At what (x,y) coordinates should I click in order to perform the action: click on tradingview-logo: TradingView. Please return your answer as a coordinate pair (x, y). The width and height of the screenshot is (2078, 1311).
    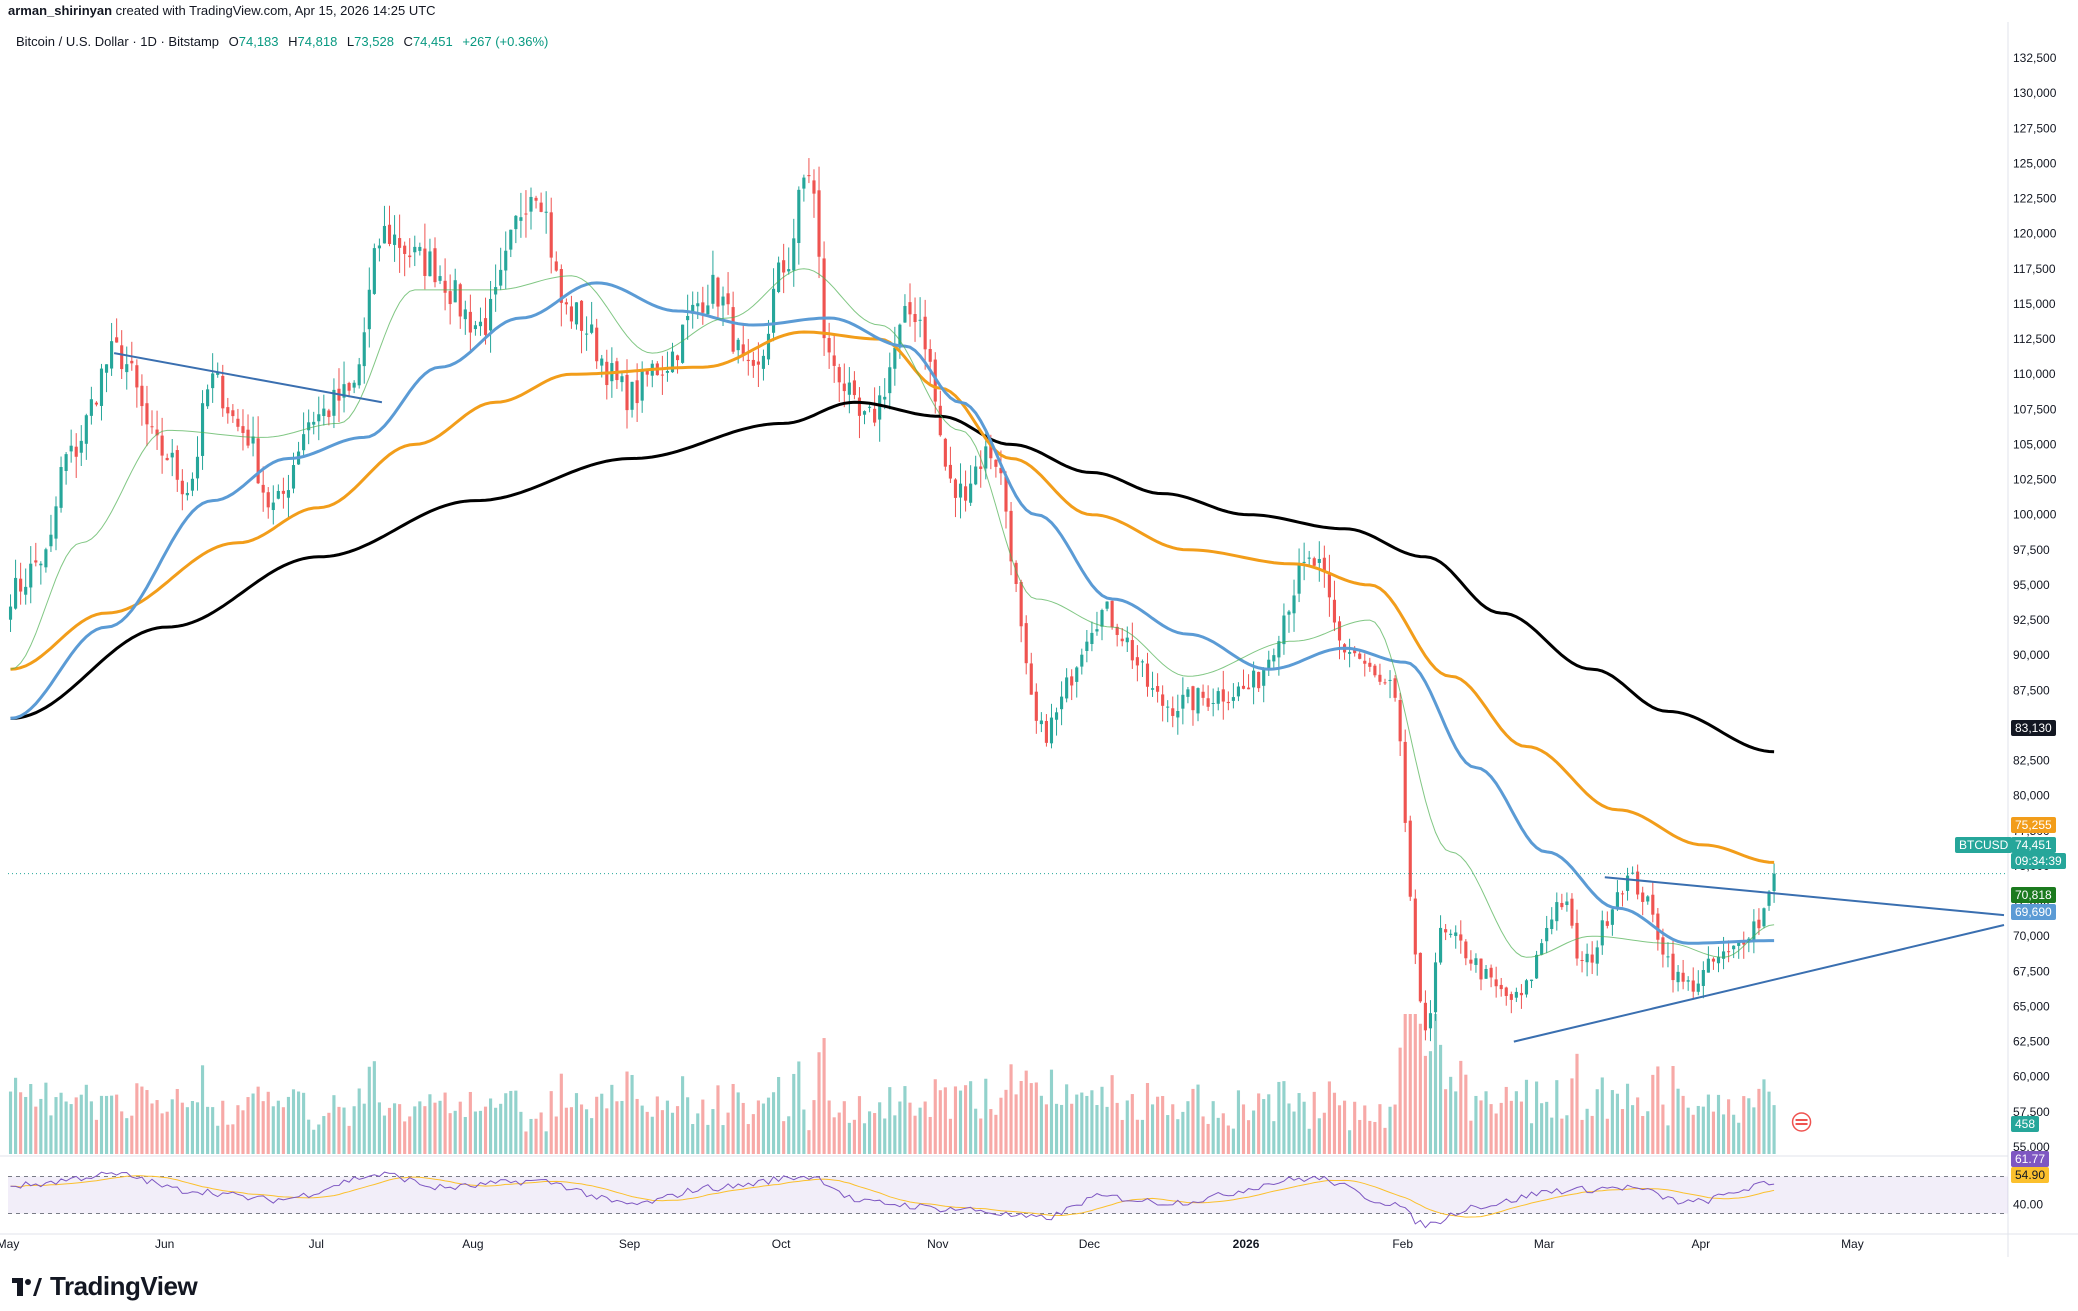
    Looking at the image, I should click on (105, 1286).